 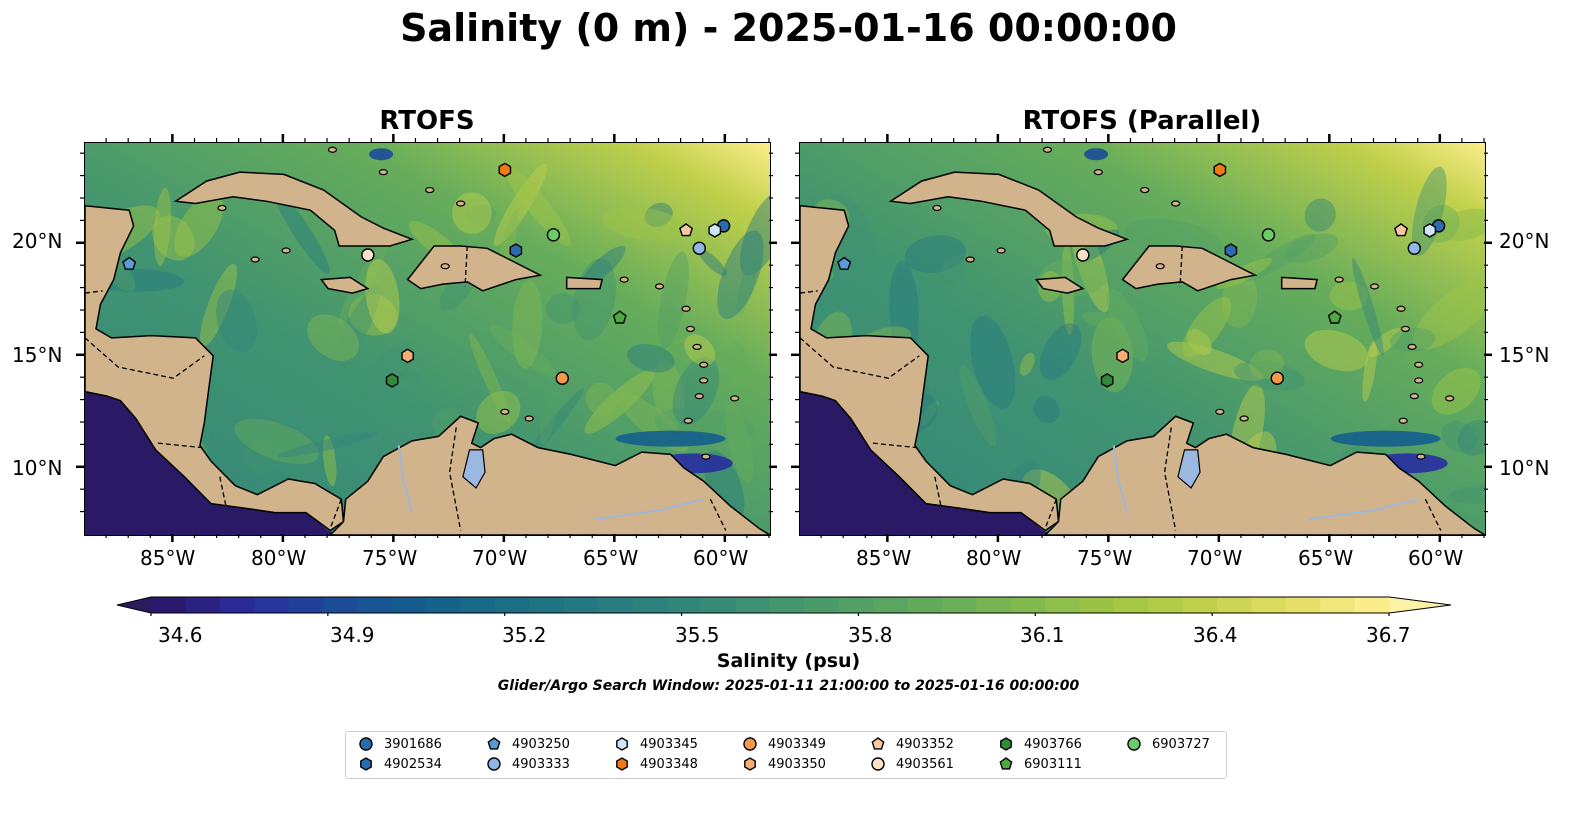 I want to click on colorbar-tick-label: 35.2, so click(x=524, y=635).